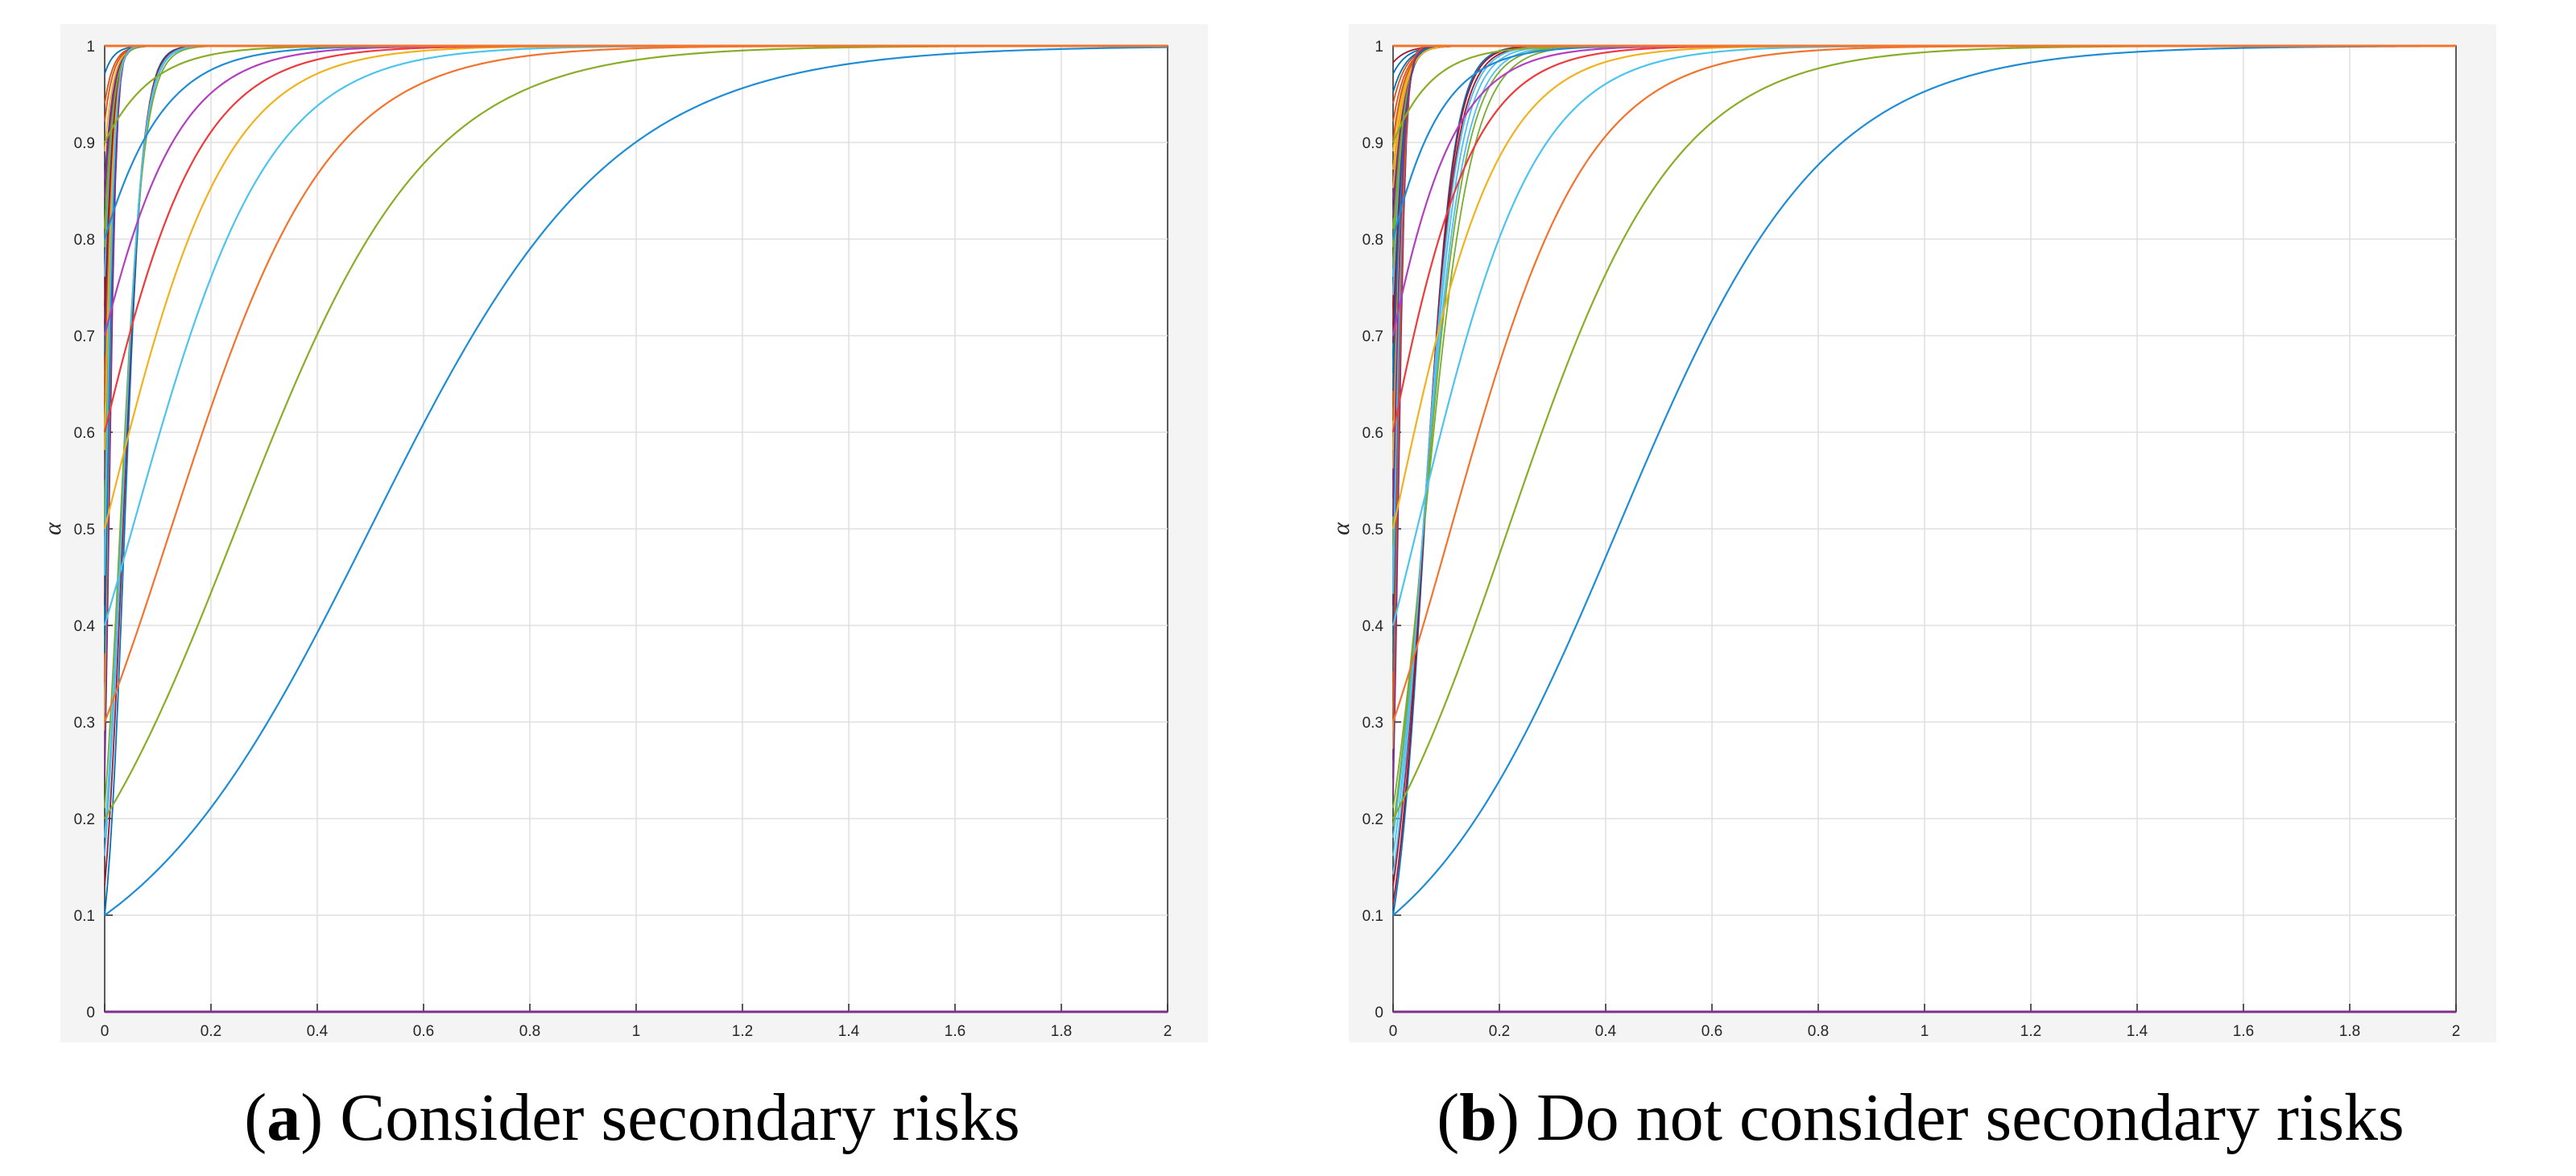 This screenshot has height=1176, width=2576. I want to click on caption-a-letter: a, so click(284, 1117).